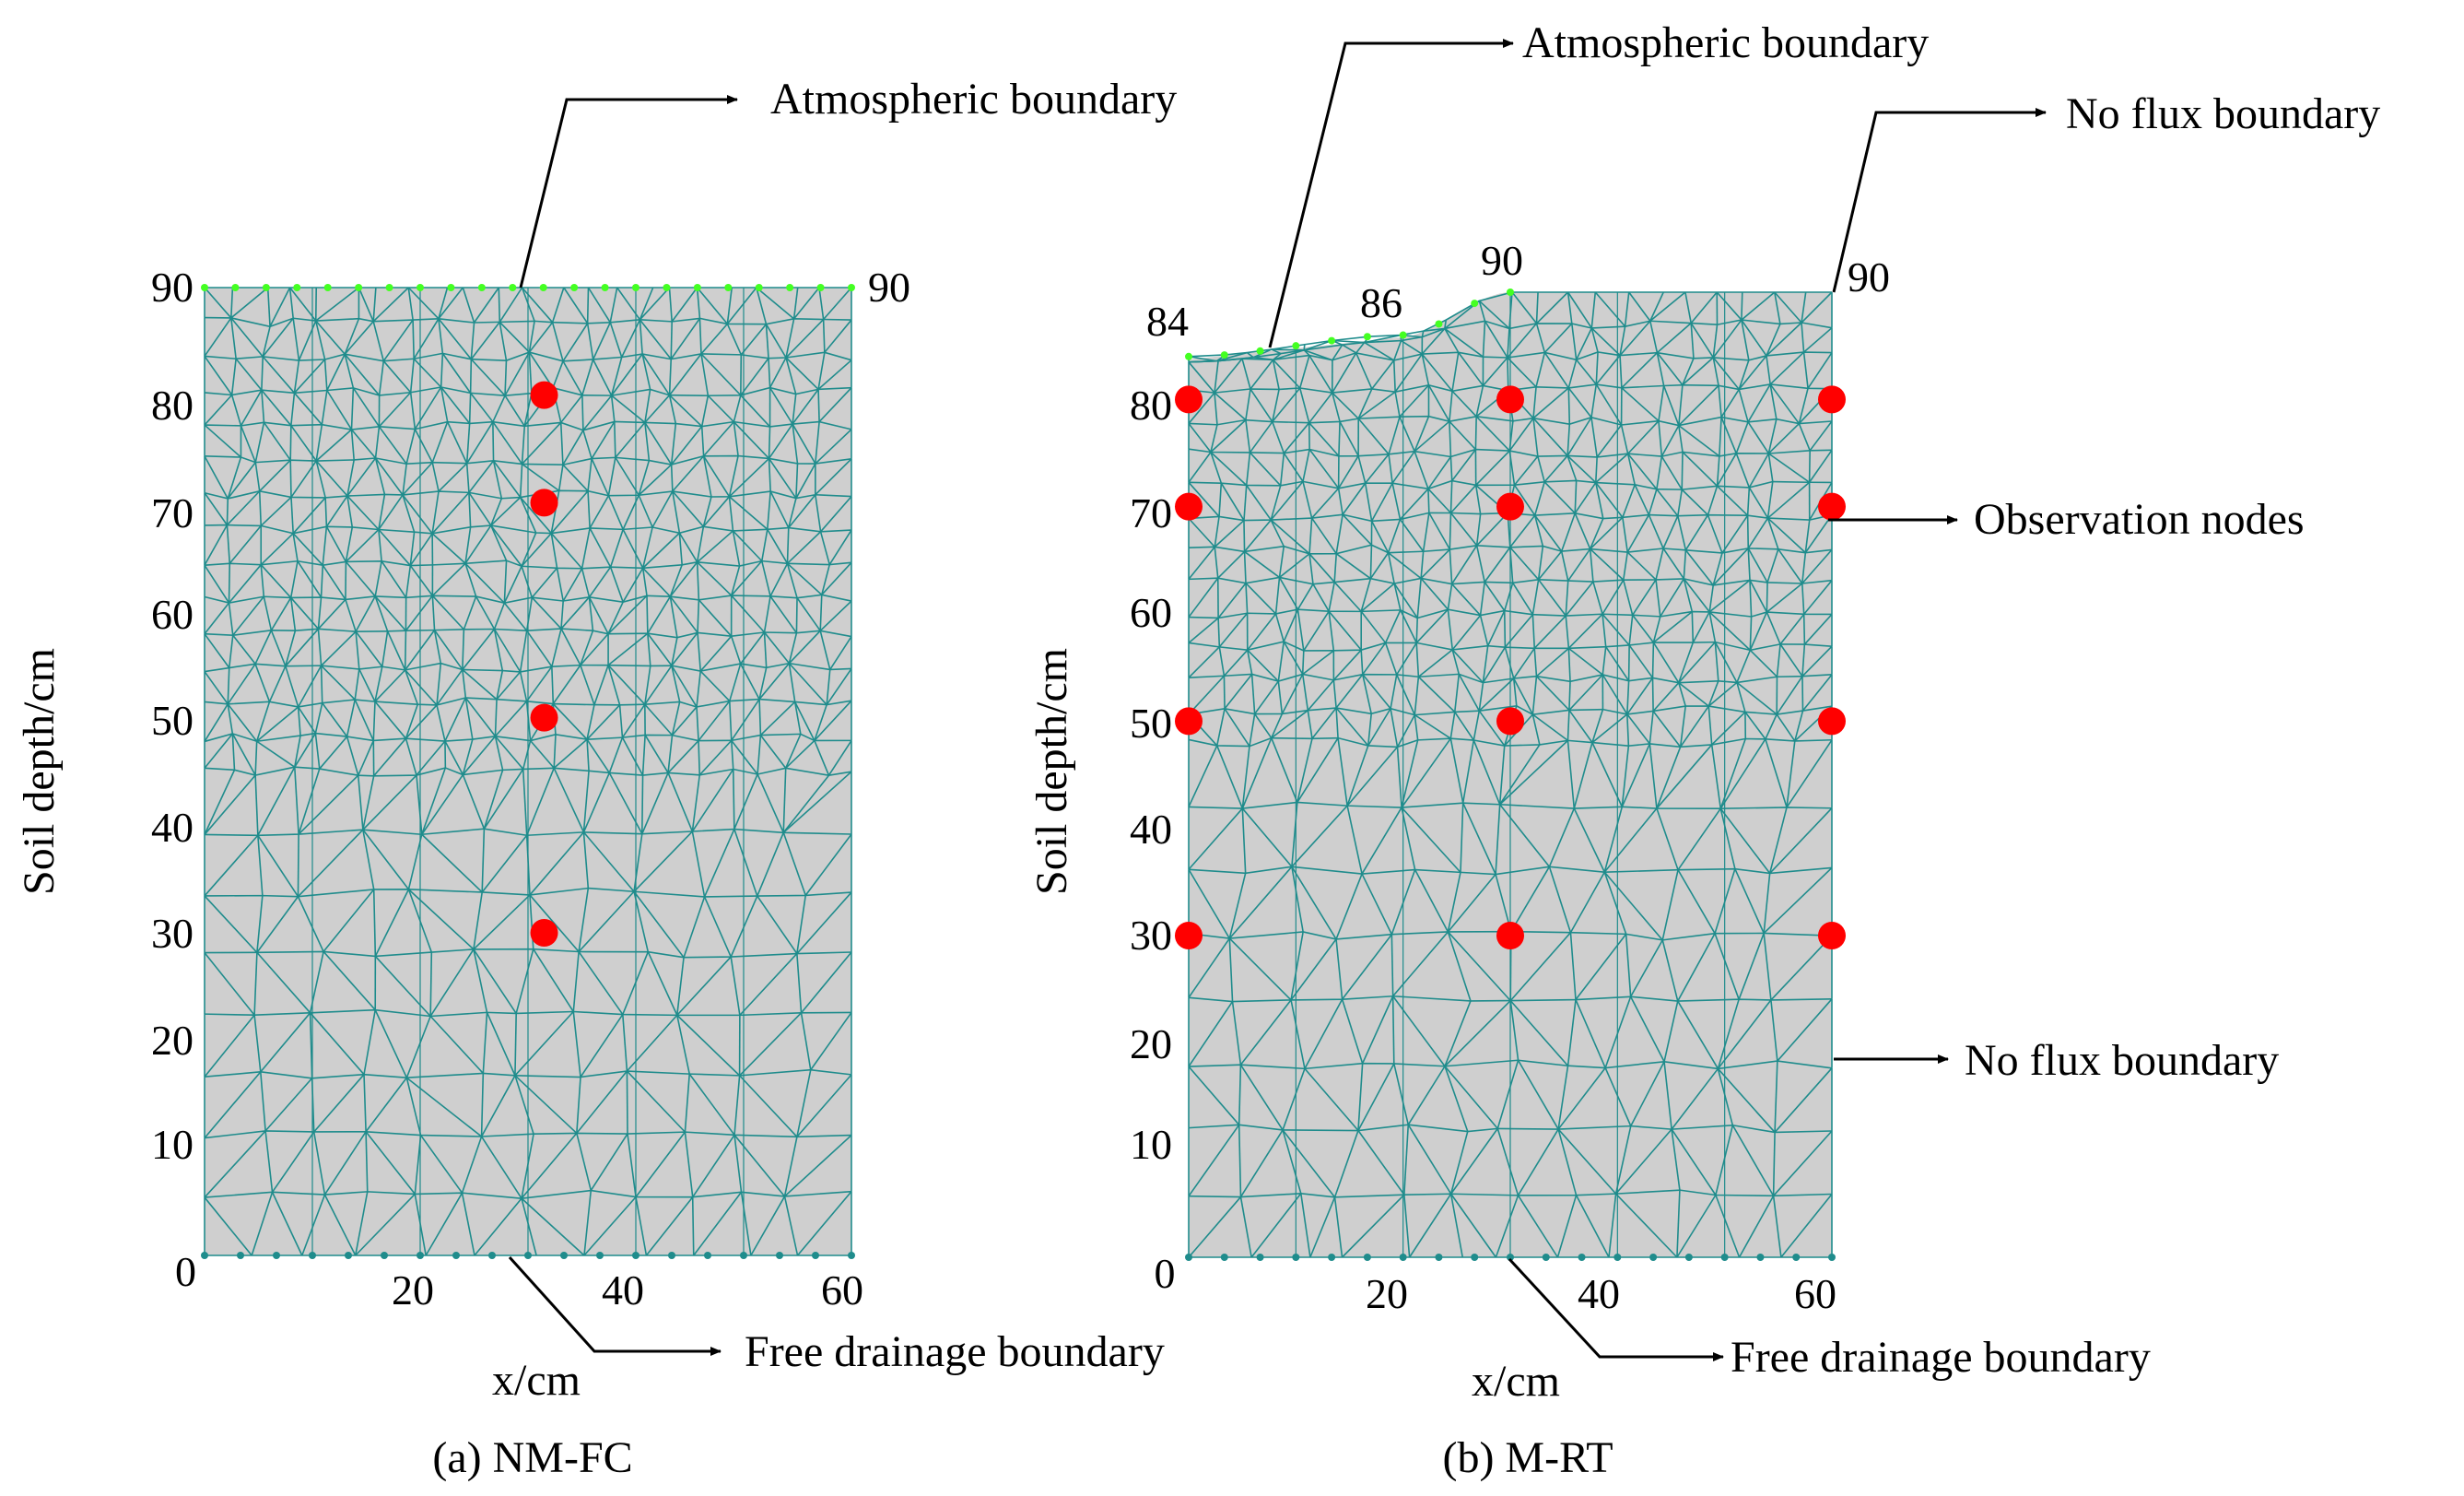  I want to click on panel-a-x-axis-title: x/cm, so click(536, 1380).